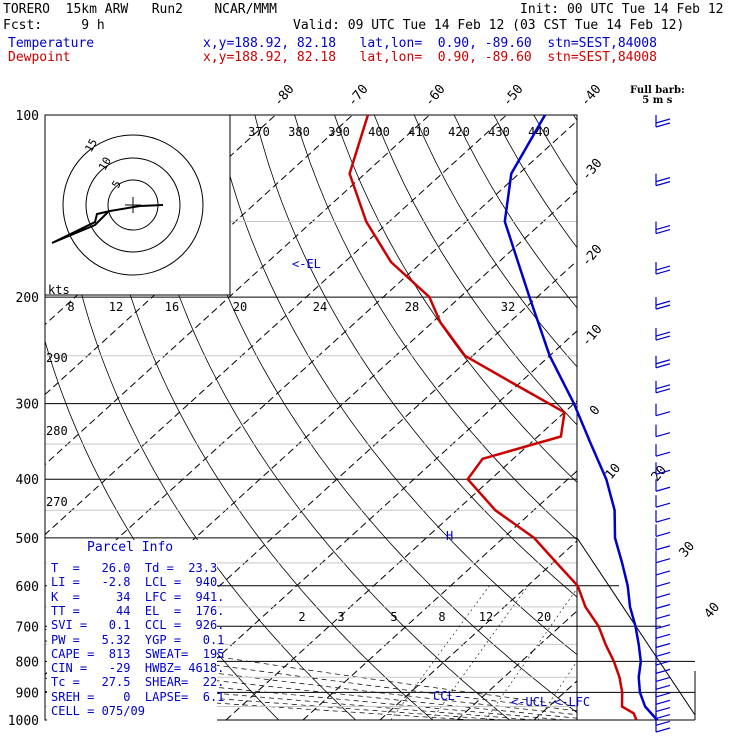 The width and height of the screenshot is (740, 740). Describe the element at coordinates (419, 132) in the screenshot. I see `theta-label: 410` at that location.